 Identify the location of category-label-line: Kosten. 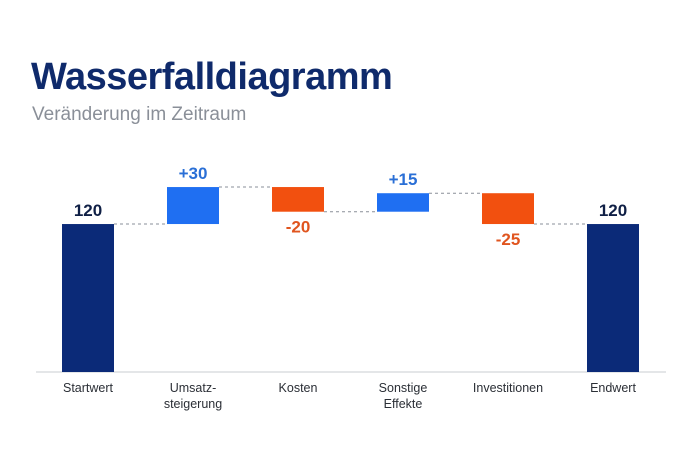
(298, 388).